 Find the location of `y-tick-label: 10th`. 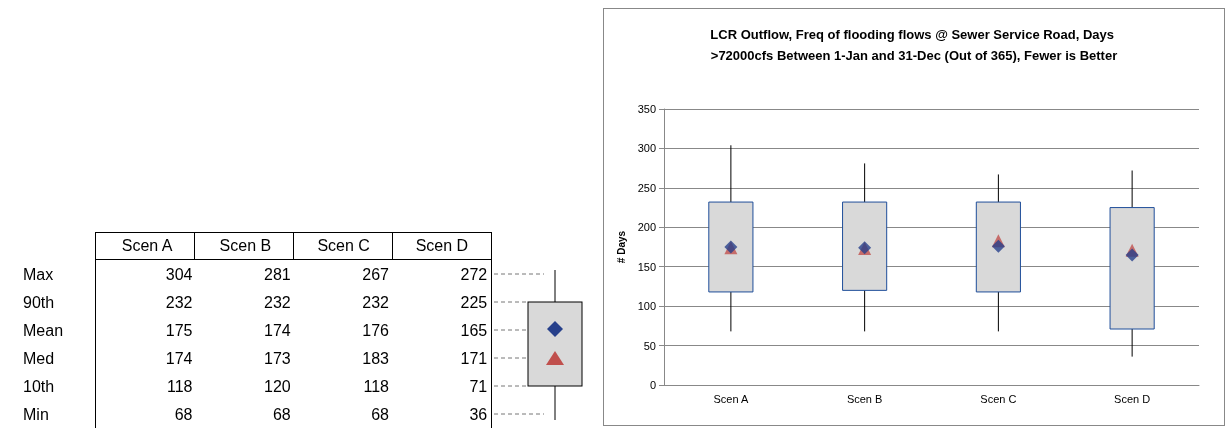

y-tick-label: 10th is located at coordinates (39, 386).